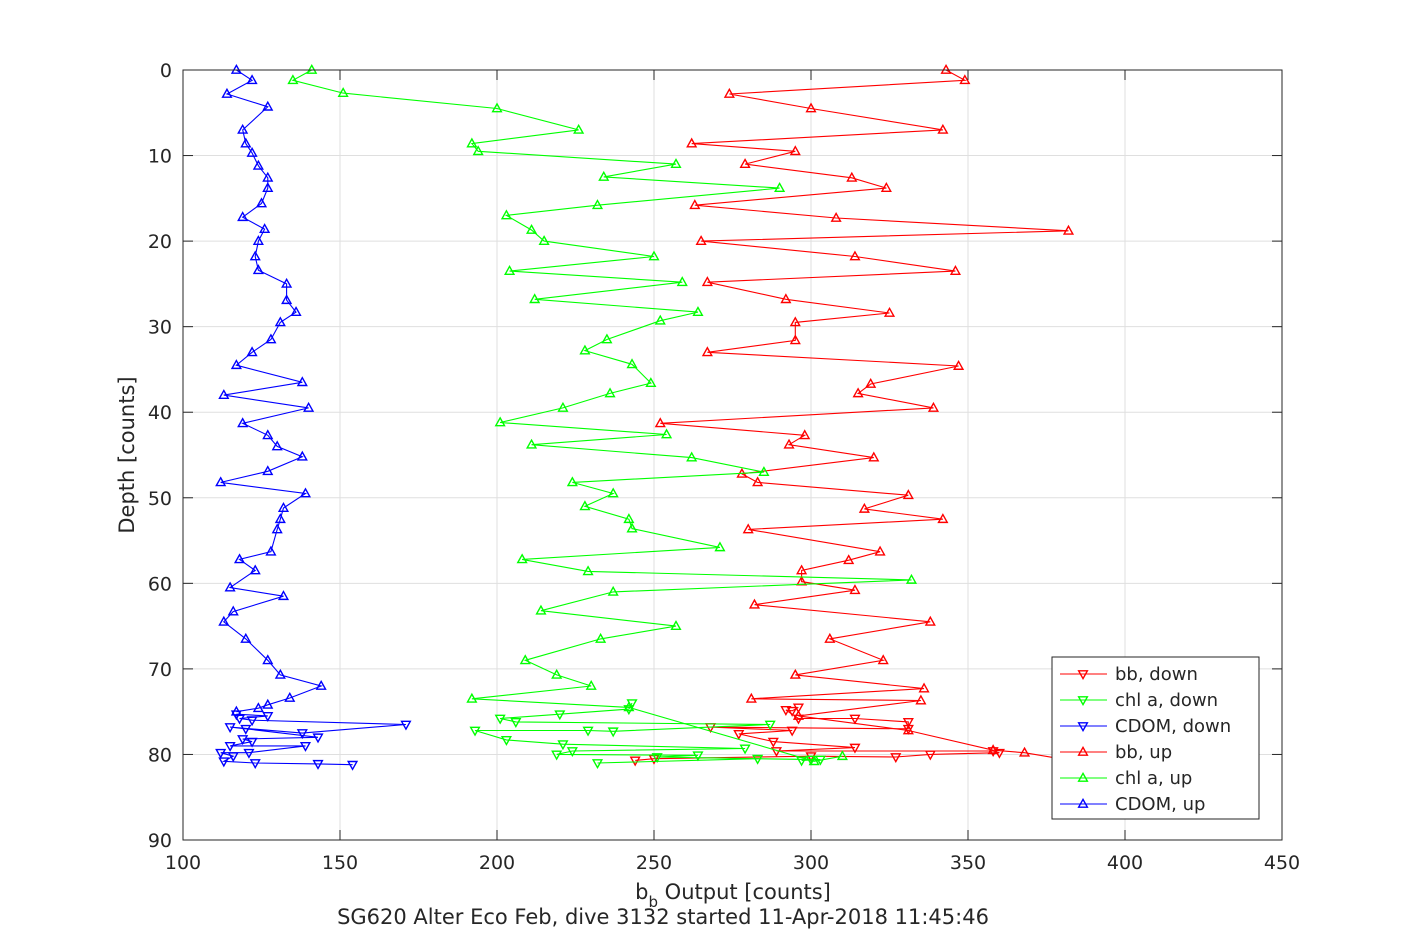 The width and height of the screenshot is (1417, 945). What do you see at coordinates (160, 670) in the screenshot?
I see `y-tick-label: 70` at bounding box center [160, 670].